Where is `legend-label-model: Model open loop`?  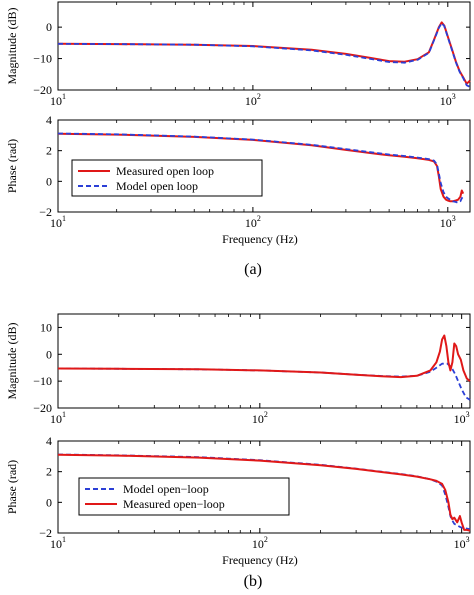 legend-label-model: Model open loop is located at coordinates (157, 186).